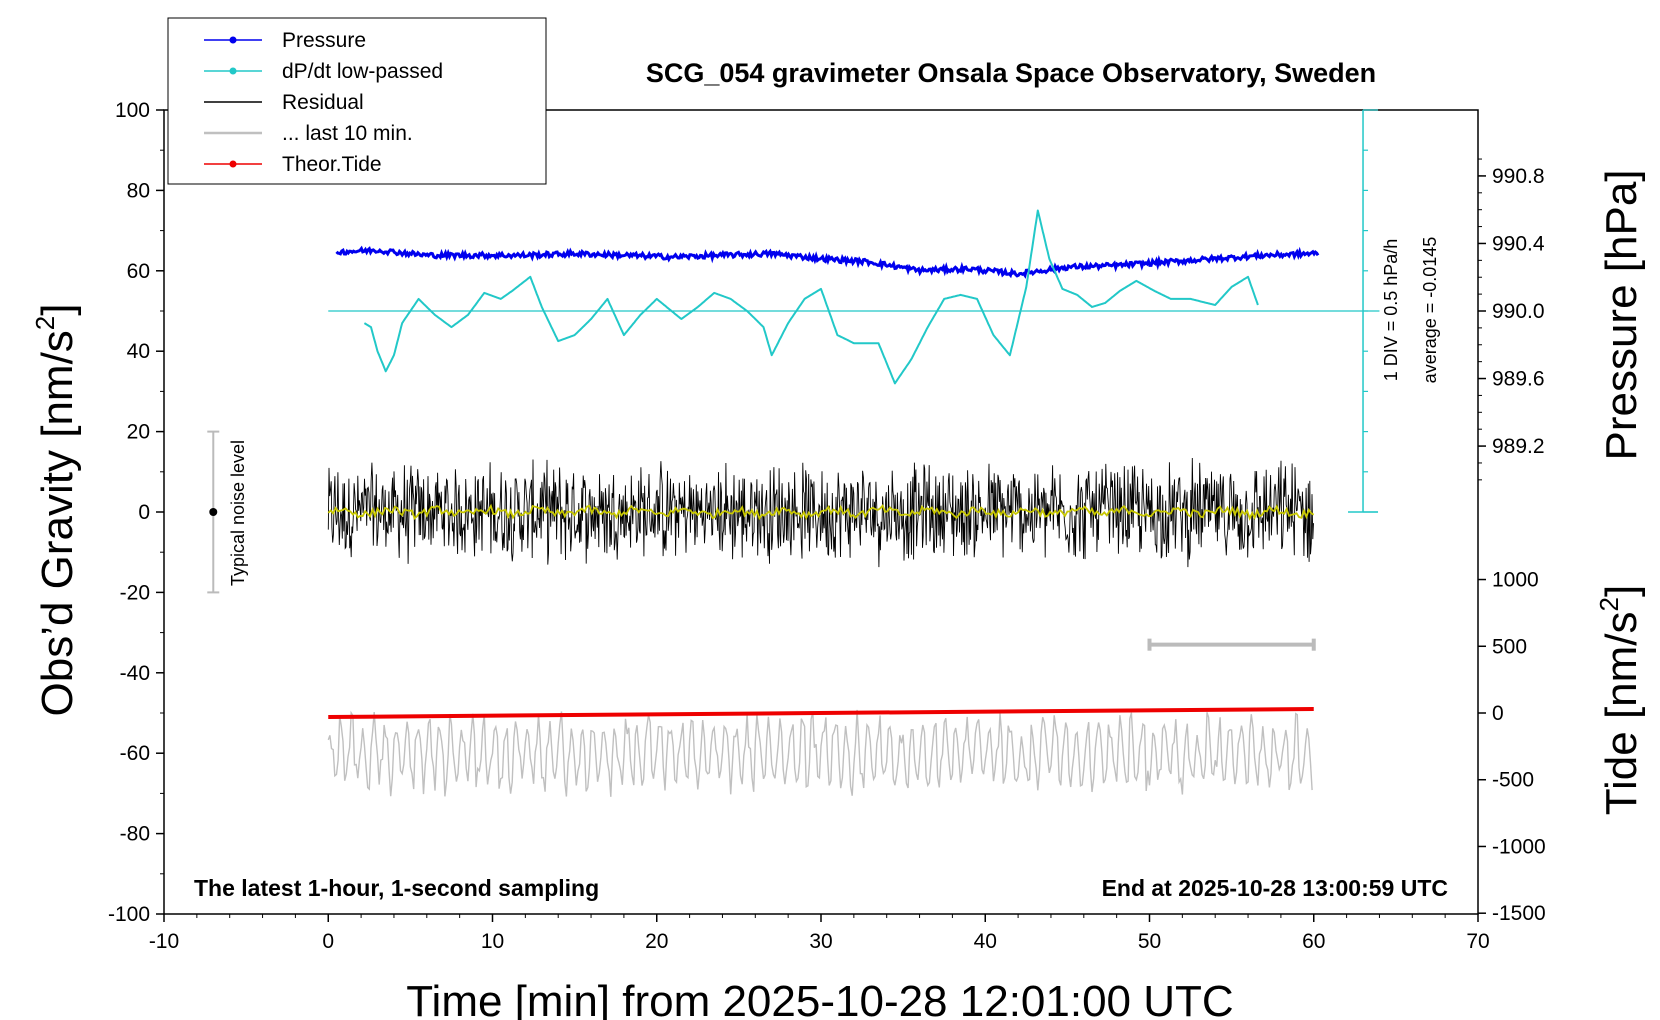 The height and width of the screenshot is (1020, 1660). What do you see at coordinates (138, 190) in the screenshot?
I see `y-tick-label: 80` at bounding box center [138, 190].